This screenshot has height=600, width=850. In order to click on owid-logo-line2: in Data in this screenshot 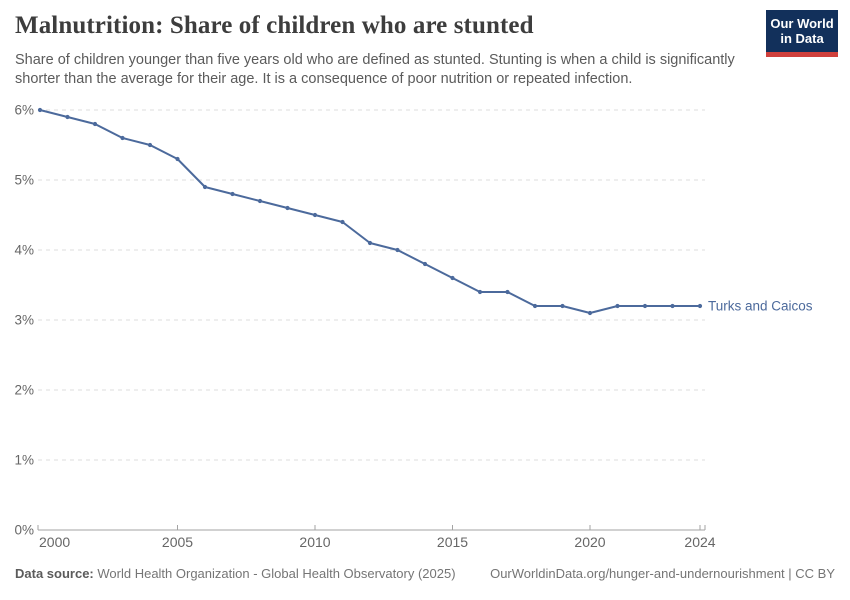, I will do `click(802, 39)`.